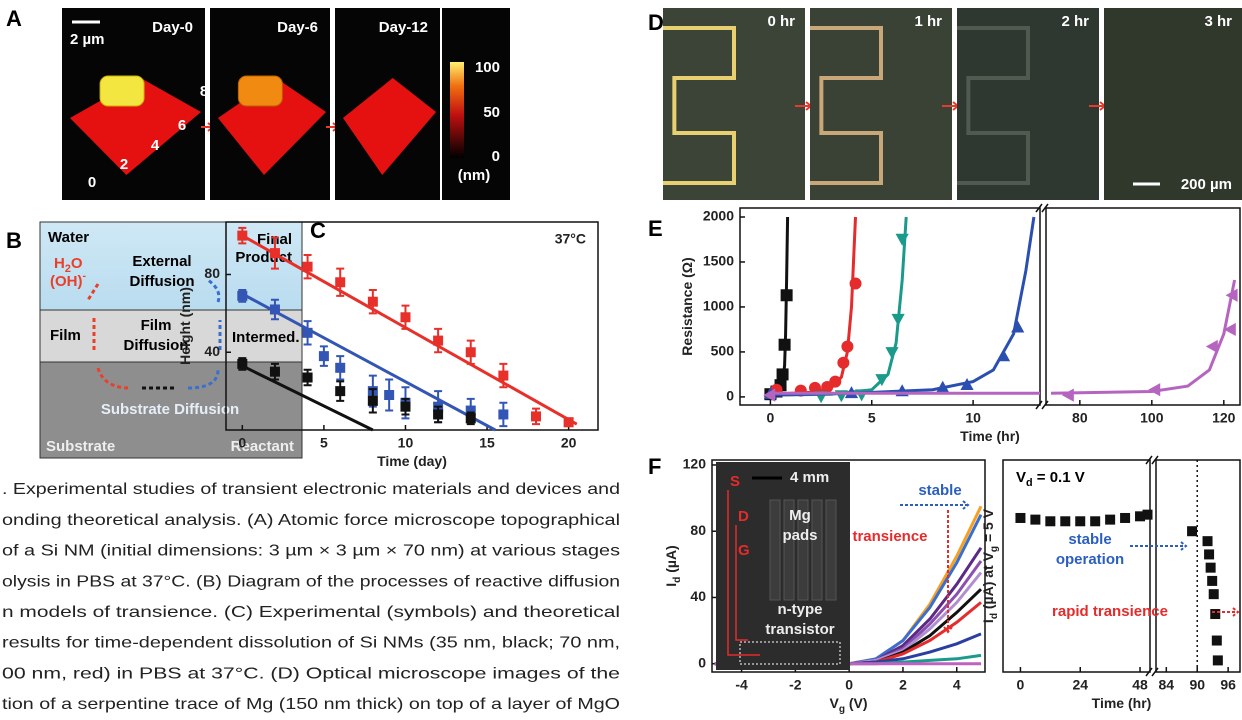  I want to click on frame-label: Day-0, so click(172, 27).